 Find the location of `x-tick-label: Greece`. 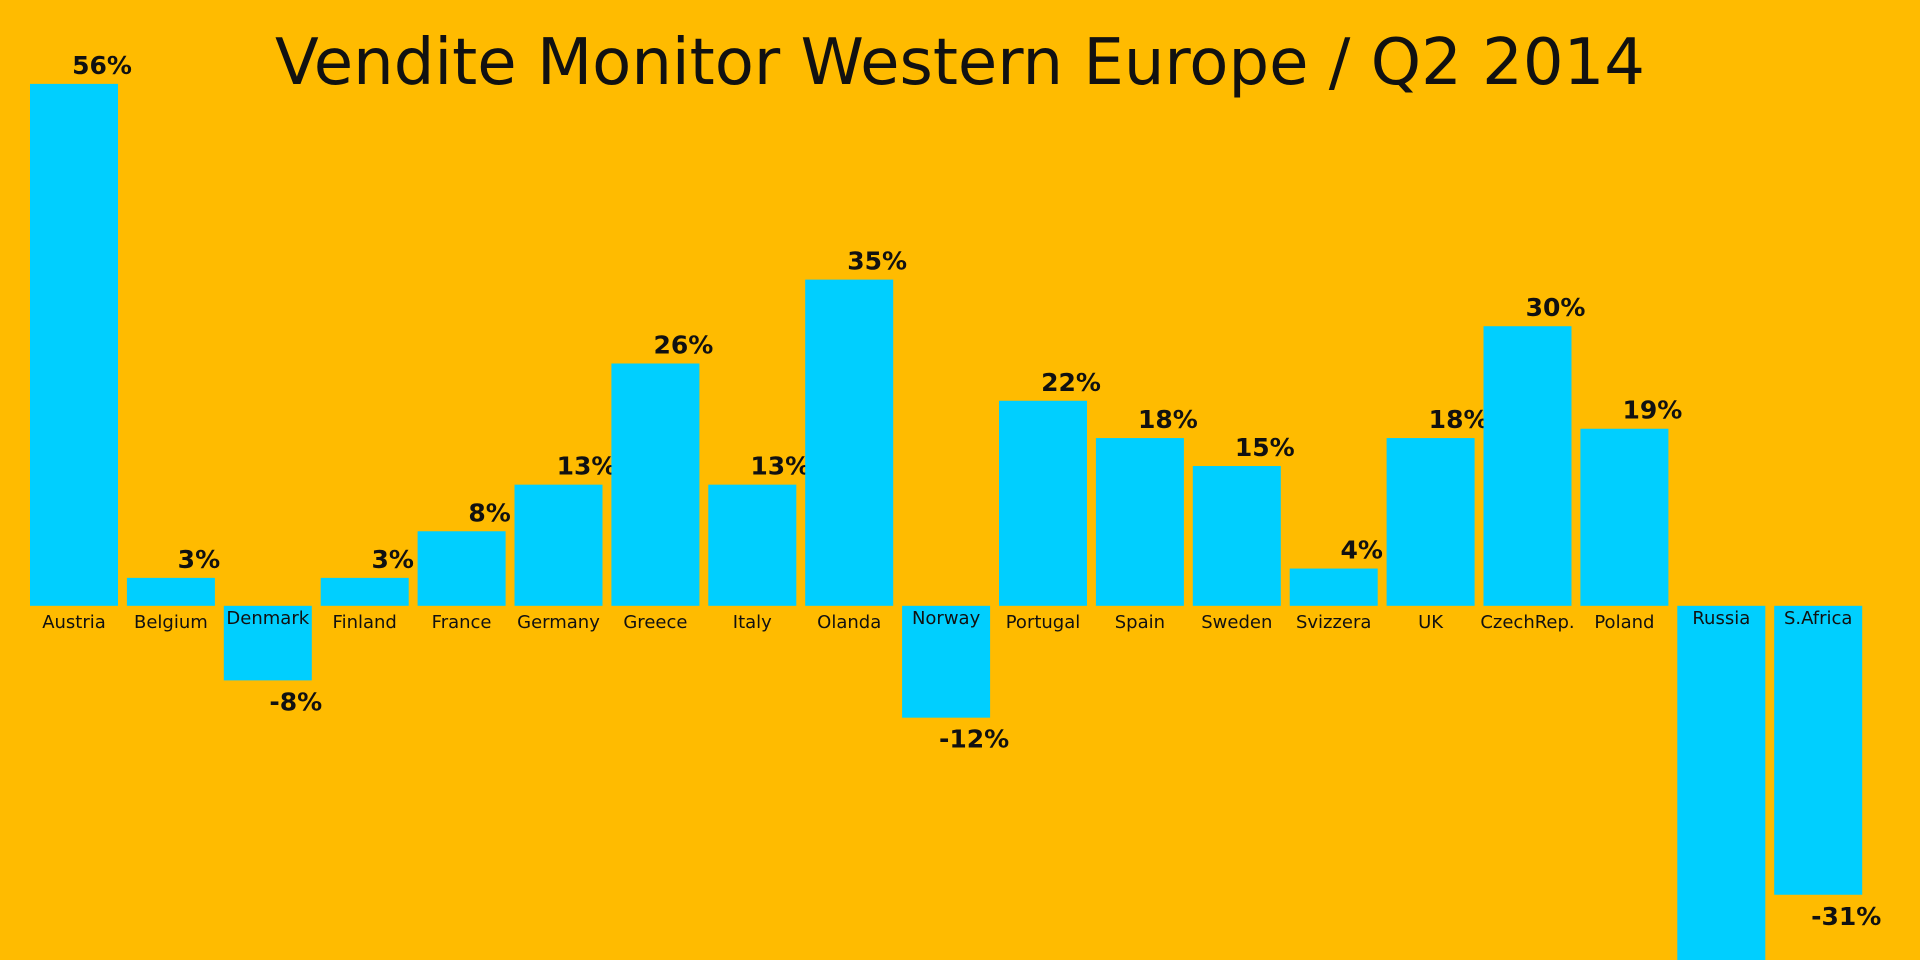

x-tick-label: Greece is located at coordinates (655, 622).